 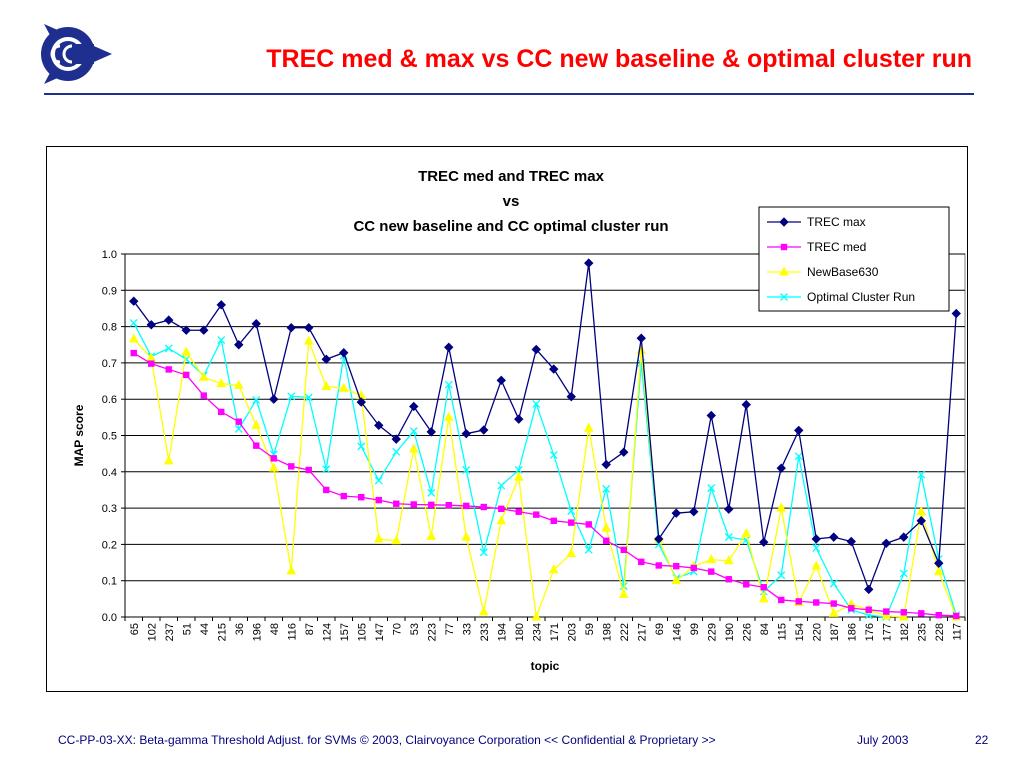 What do you see at coordinates (187, 629) in the screenshot?
I see `x-tick-label: 51` at bounding box center [187, 629].